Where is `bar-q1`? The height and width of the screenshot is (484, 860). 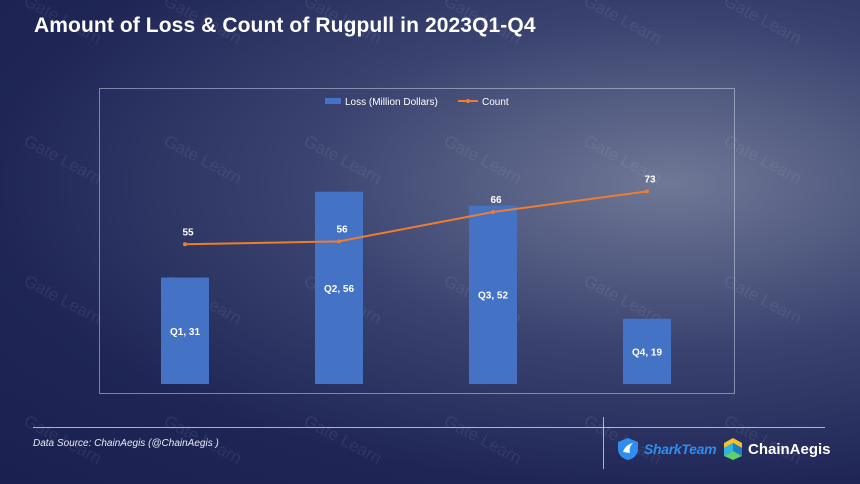
bar-q1 is located at coordinates (185, 330).